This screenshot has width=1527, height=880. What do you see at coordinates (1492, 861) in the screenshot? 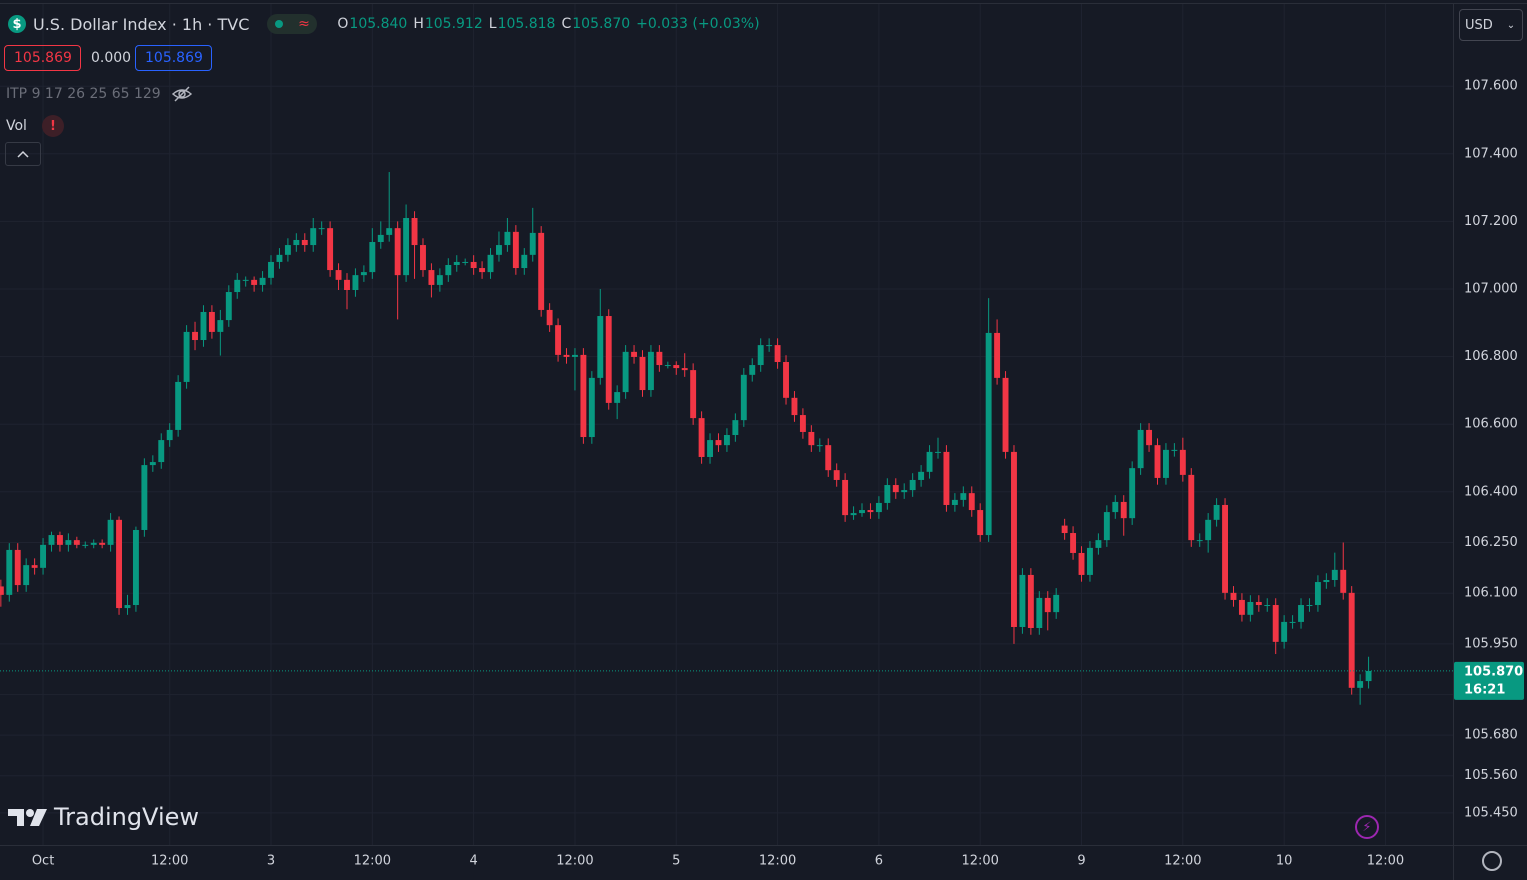
I see `settings-icon` at bounding box center [1492, 861].